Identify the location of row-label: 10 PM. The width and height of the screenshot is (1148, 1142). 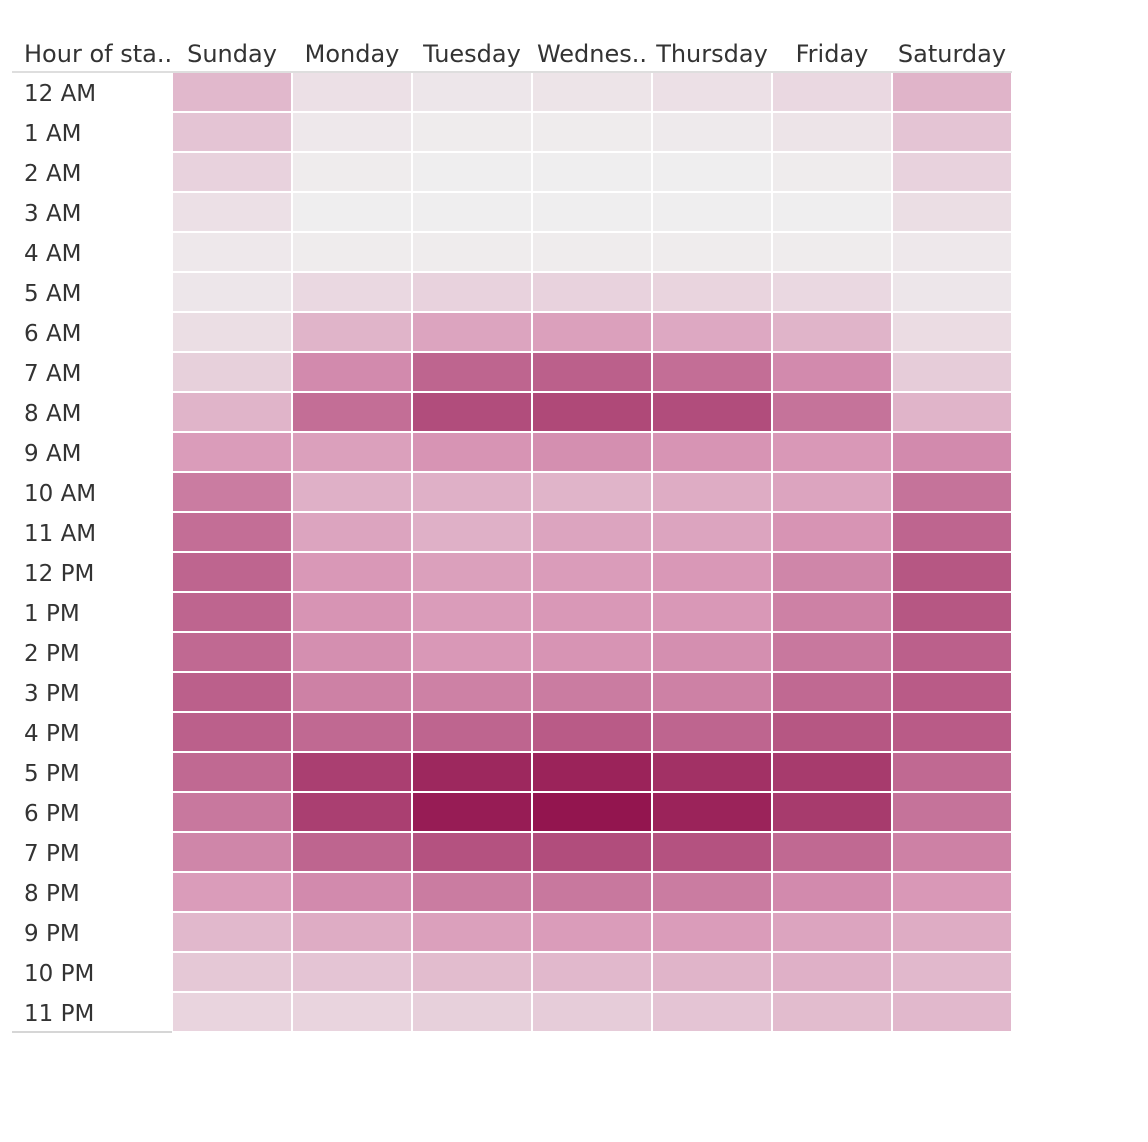
(59, 974).